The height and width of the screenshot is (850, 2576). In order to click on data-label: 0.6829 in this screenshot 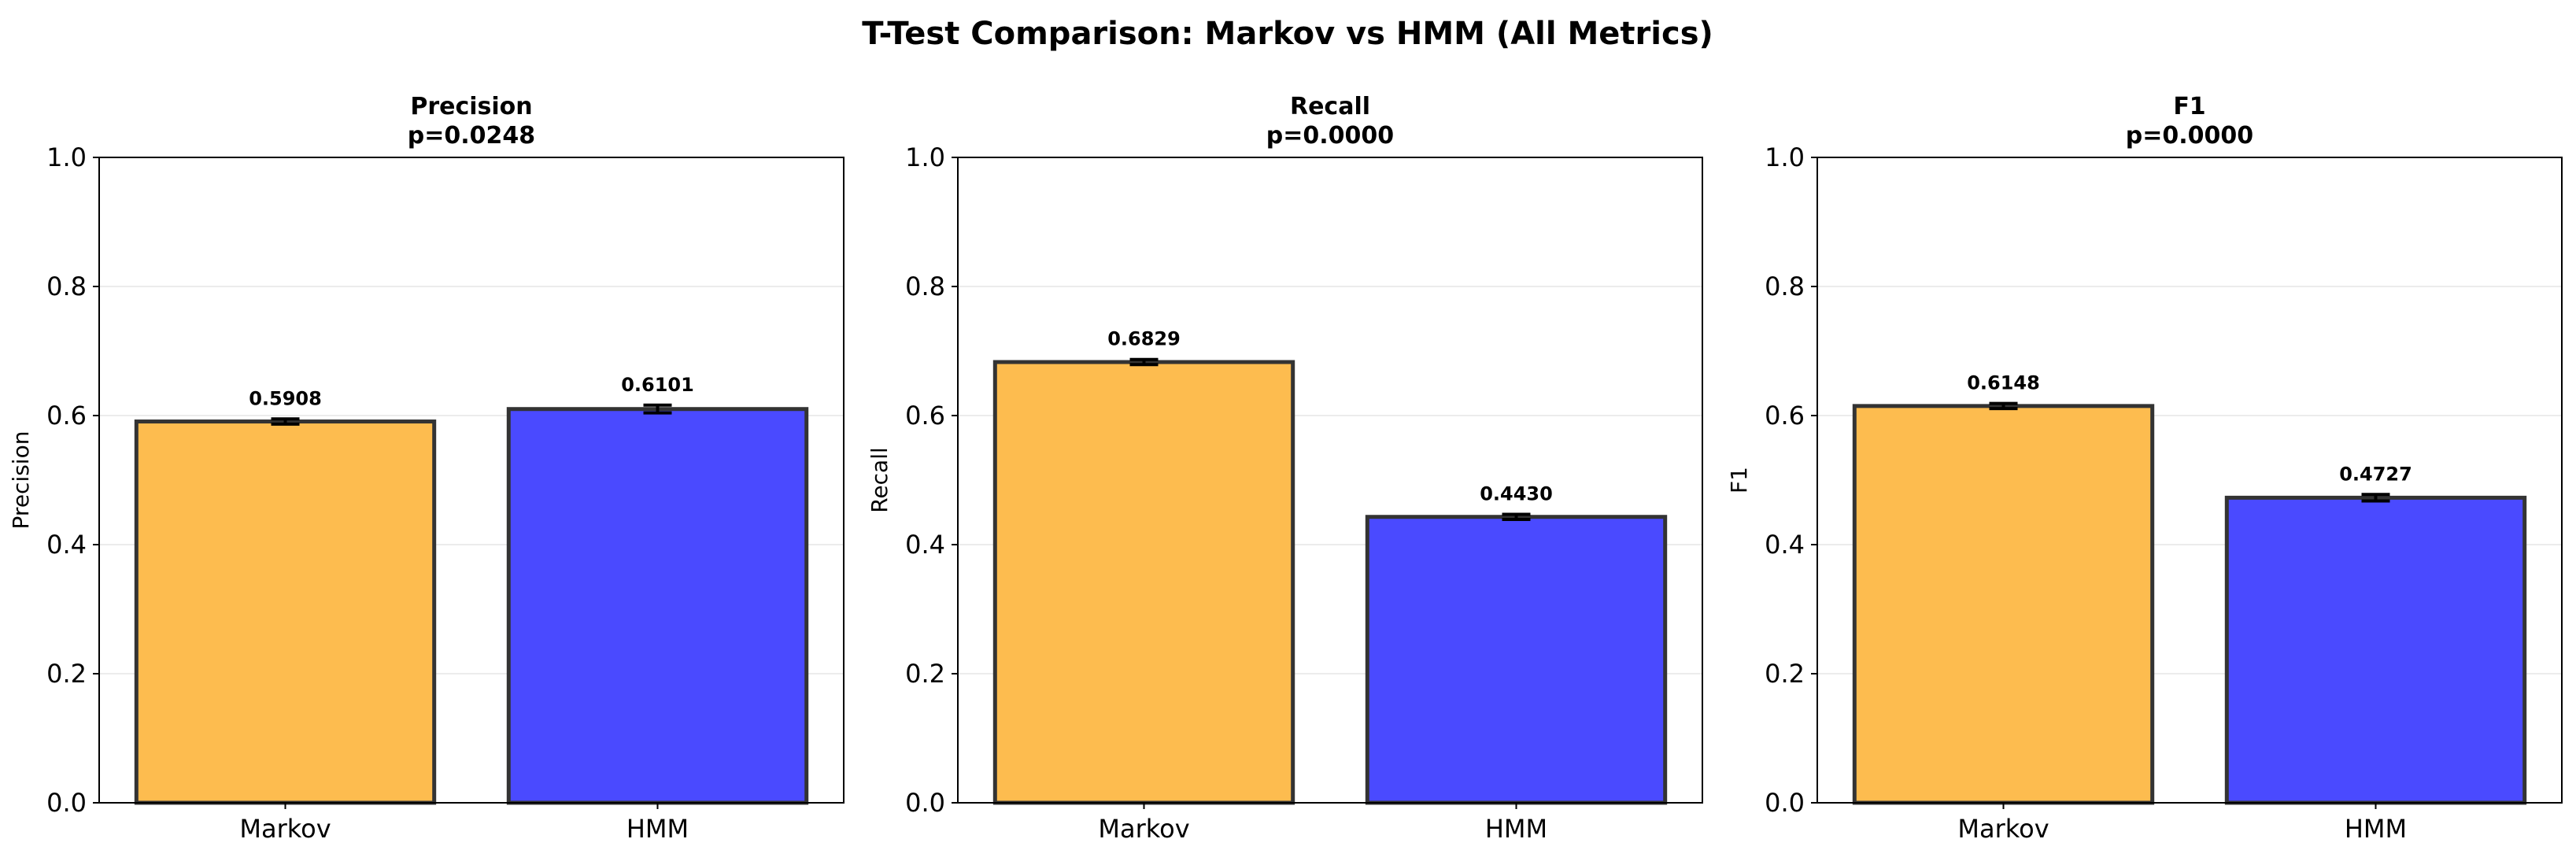, I will do `click(1144, 339)`.